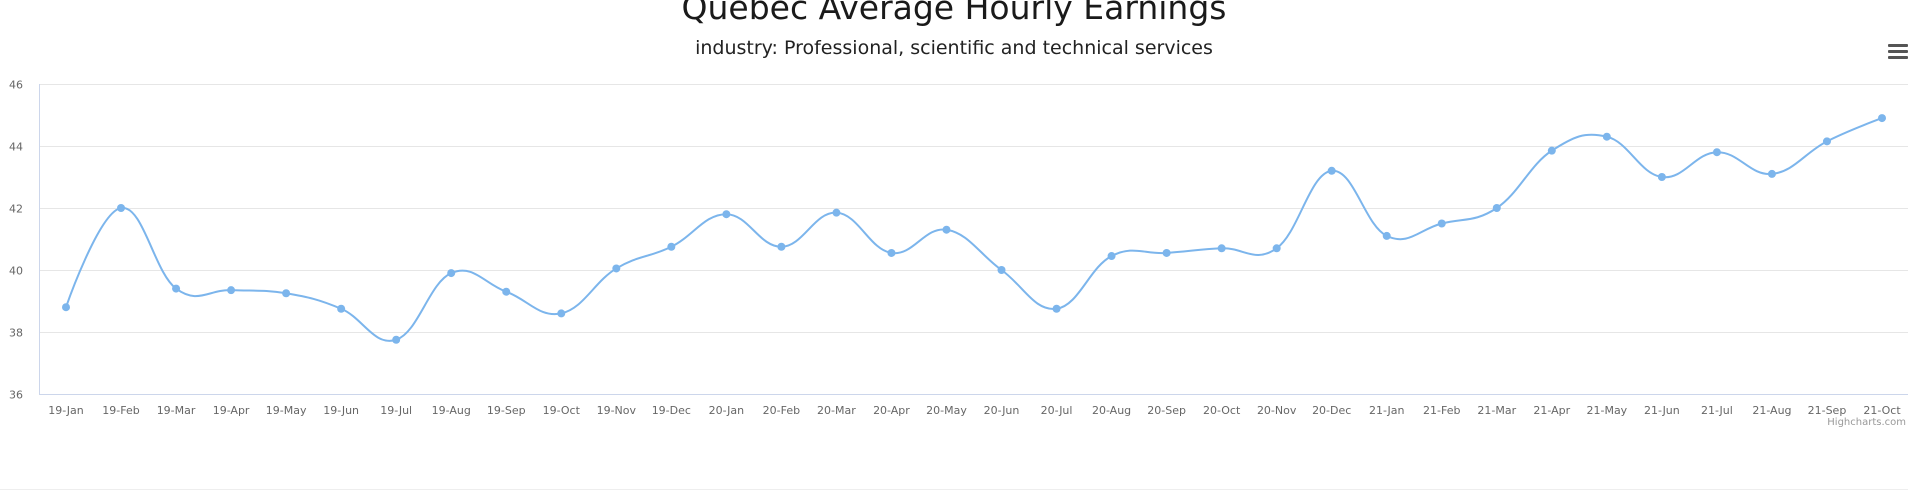 This screenshot has width=1908, height=491. Describe the element at coordinates (954, 13) in the screenshot. I see `chart-title: Quebec Average Hourly Earnings` at that location.